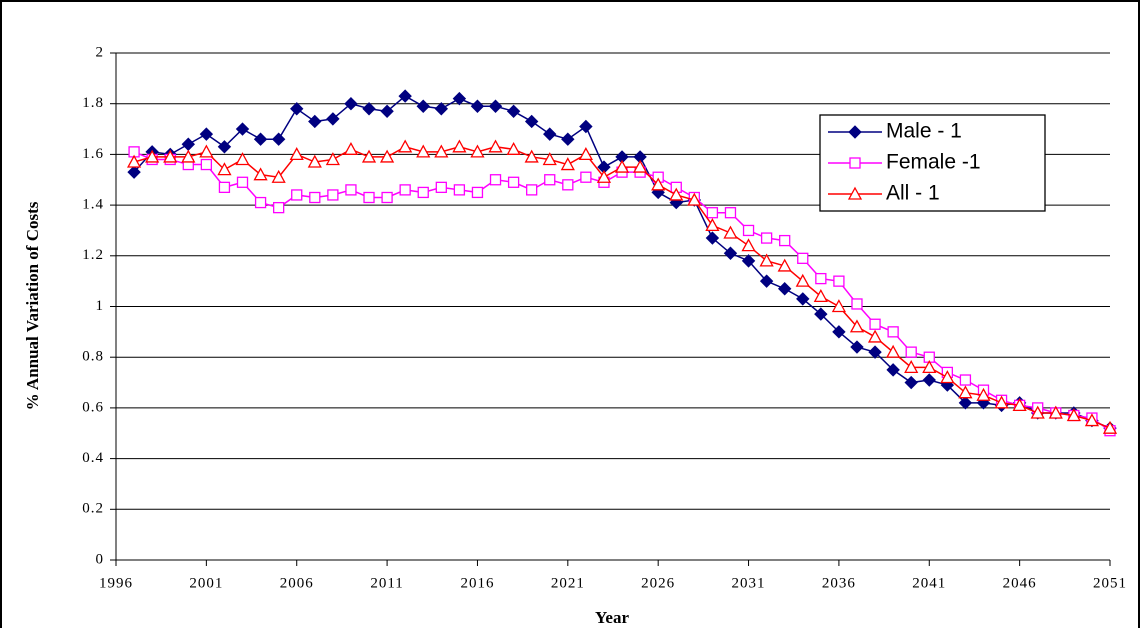 The height and width of the screenshot is (628, 1140). What do you see at coordinates (658, 583) in the screenshot?
I see `x-tick-label: 2026` at bounding box center [658, 583].